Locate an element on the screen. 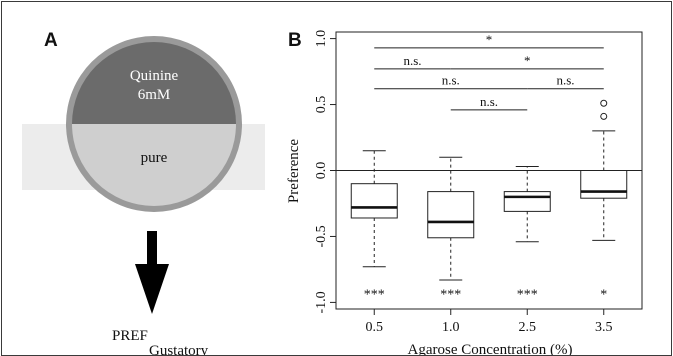 Image resolution: width=673 pixels, height=356 pixels. pure-half is located at coordinates (154, 165).